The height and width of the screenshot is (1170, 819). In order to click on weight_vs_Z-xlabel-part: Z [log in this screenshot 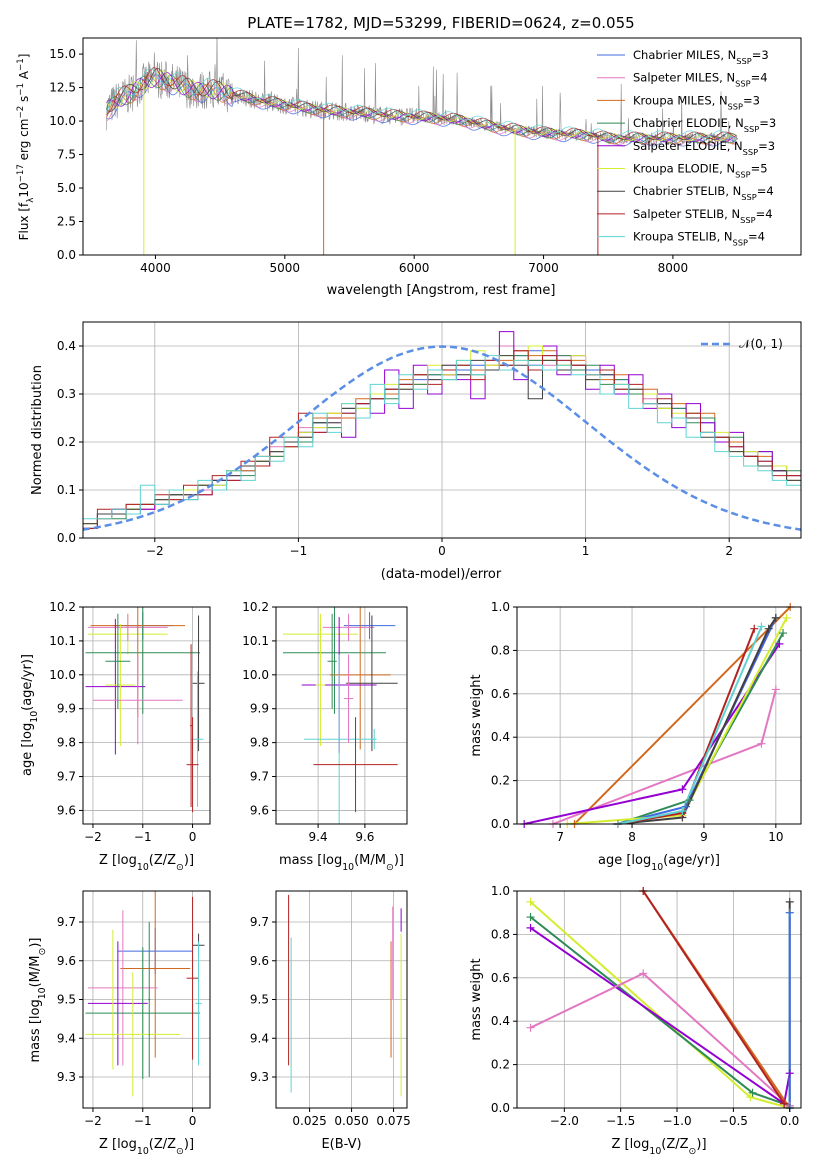, I will do `click(630, 1144)`.